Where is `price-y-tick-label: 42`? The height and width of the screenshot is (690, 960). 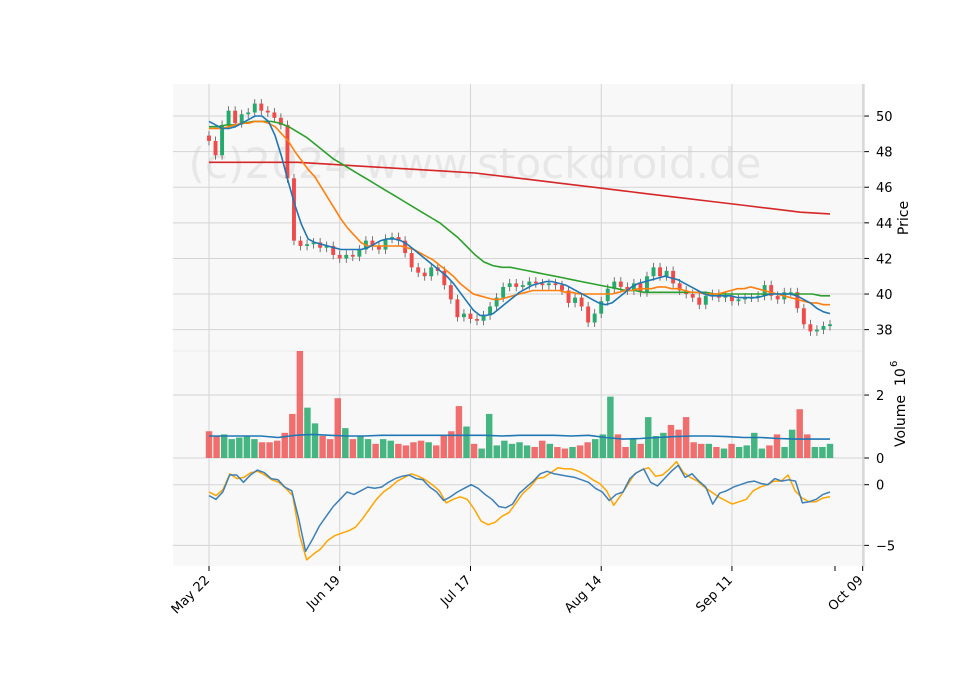 price-y-tick-label: 42 is located at coordinates (884, 259).